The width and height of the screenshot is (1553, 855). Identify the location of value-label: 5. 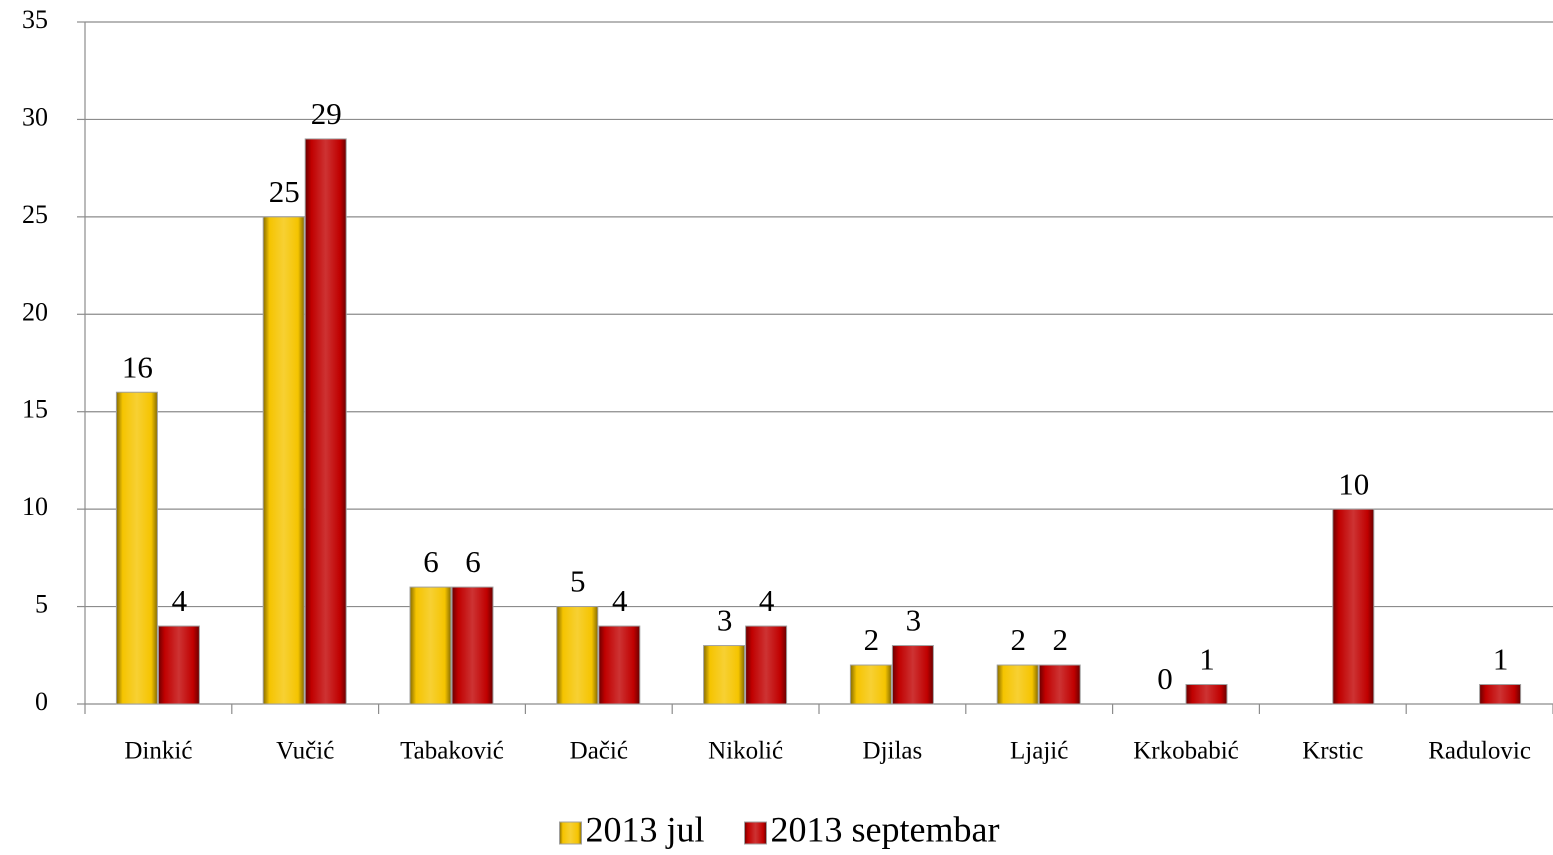
(578, 581).